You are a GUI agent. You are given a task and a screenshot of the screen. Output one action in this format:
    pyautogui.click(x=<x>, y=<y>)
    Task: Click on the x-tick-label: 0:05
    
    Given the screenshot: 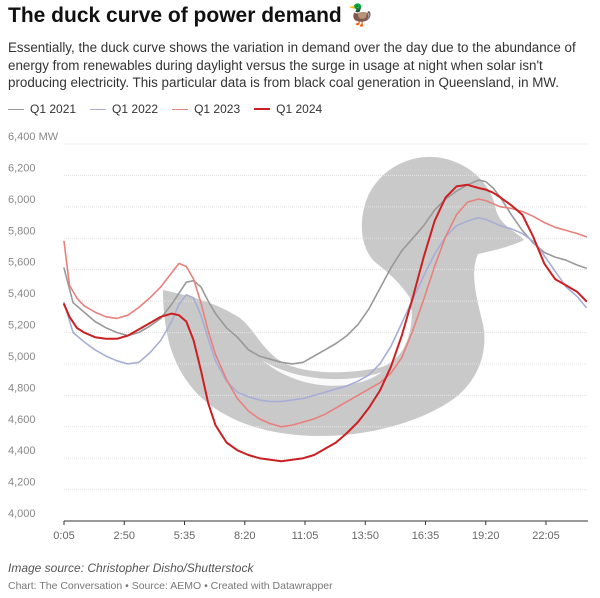 What is the action you would take?
    pyautogui.click(x=63, y=536)
    